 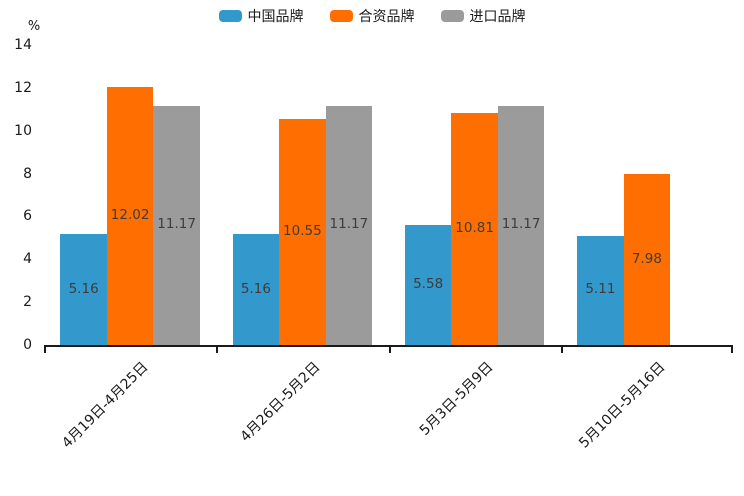 I want to click on bar-合资品牌-5月10日-5月16日, so click(x=647, y=259).